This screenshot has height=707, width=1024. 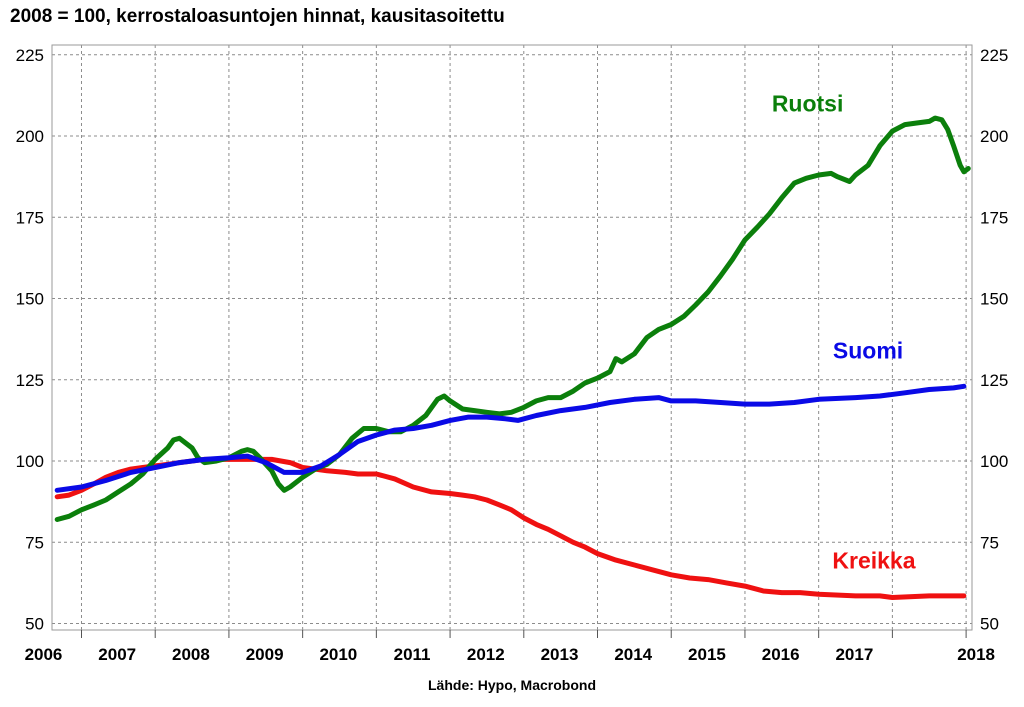 I want to click on x-tick-label: 2017, so click(x=854, y=654).